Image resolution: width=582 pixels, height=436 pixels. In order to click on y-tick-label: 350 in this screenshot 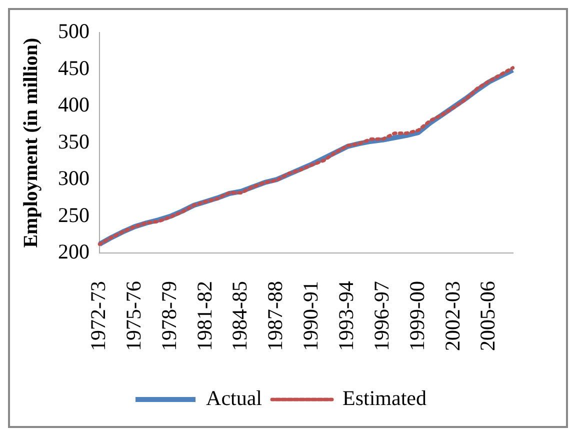, I will do `click(74, 141)`.